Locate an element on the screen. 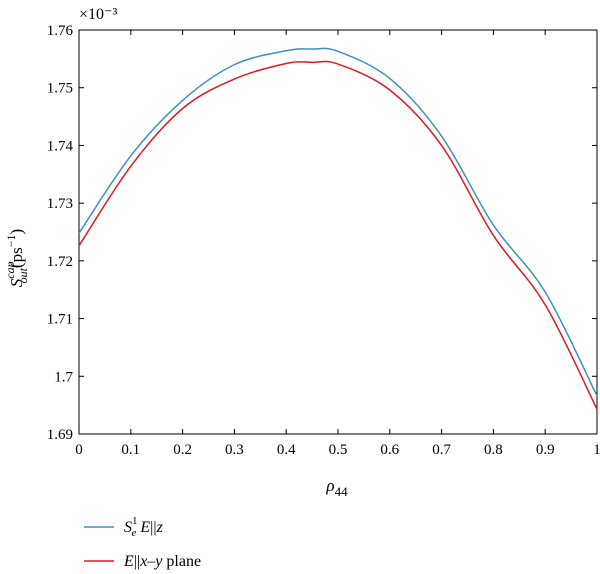 This screenshot has height=574, width=600. x-tick-label: 0.9 is located at coordinates (545, 450).